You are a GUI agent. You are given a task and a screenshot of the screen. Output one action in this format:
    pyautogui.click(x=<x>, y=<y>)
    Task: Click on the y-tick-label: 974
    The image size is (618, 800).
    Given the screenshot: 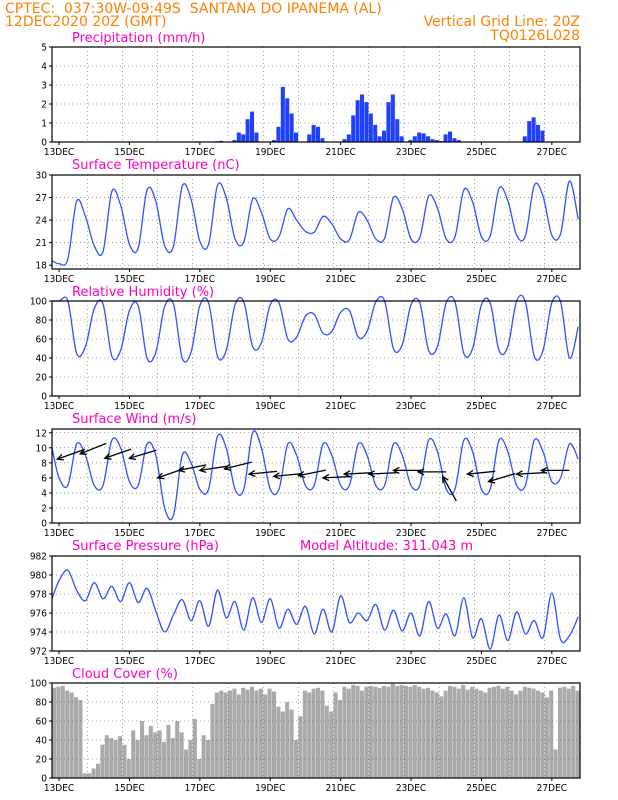 What is the action you would take?
    pyautogui.click(x=38, y=633)
    